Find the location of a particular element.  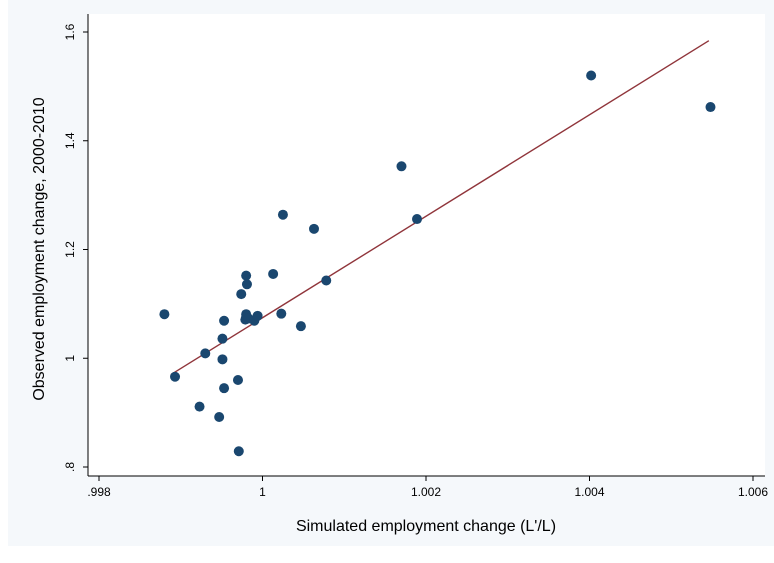

x-tick-label: .998 is located at coordinates (99, 492).